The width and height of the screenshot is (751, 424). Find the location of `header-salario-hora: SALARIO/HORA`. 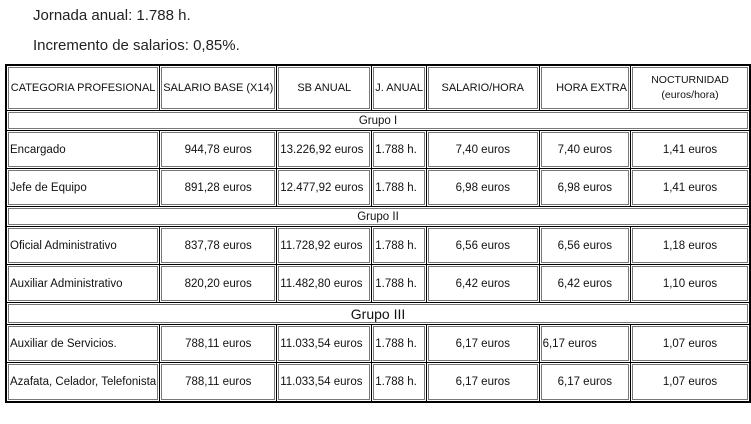

header-salario-hora: SALARIO/HORA is located at coordinates (482, 87).